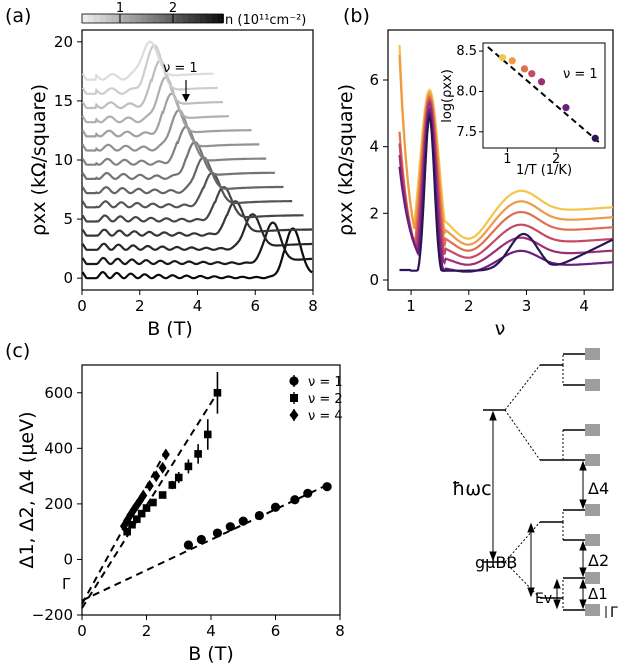 The height and width of the screenshot is (670, 625). What do you see at coordinates (149, 485) in the screenshot?
I see `data-point-diamond` at bounding box center [149, 485].